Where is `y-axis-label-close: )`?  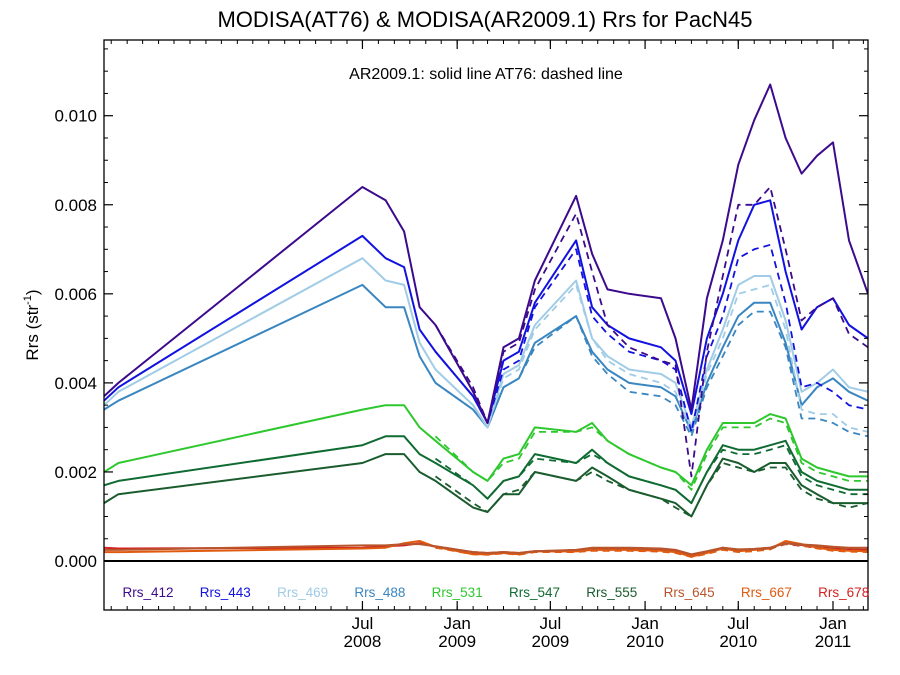
y-axis-label-close: ) is located at coordinates (32, 292).